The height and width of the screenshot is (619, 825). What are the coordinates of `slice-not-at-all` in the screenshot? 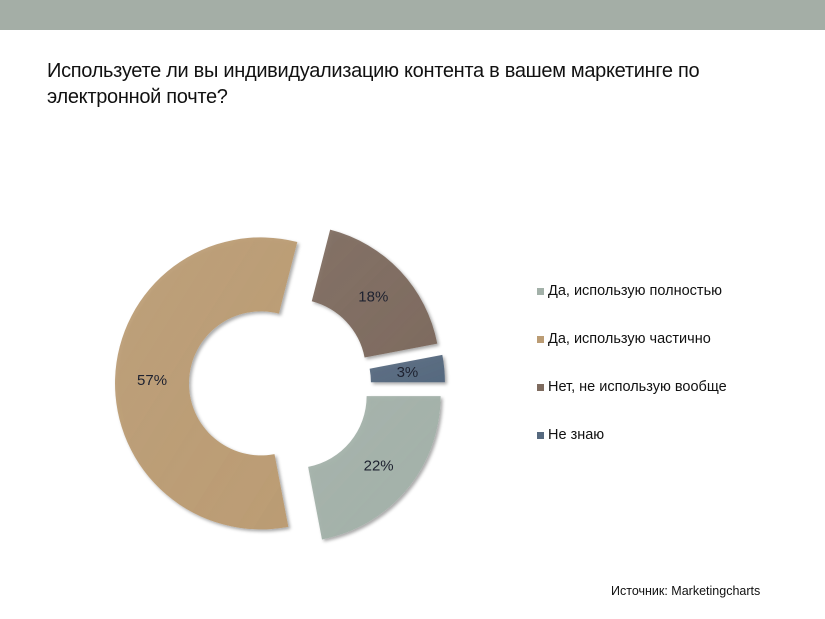 It's located at (374, 293).